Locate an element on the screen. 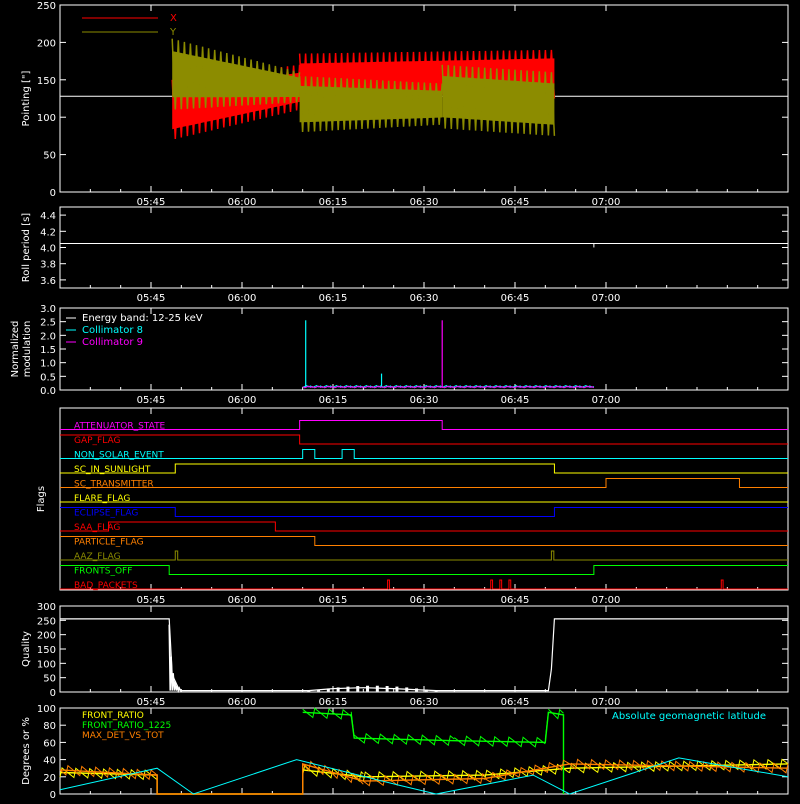 Image resolution: width=800 pixels, height=804 pixels. flag-trace-eclipse-flag is located at coordinates (424, 512).